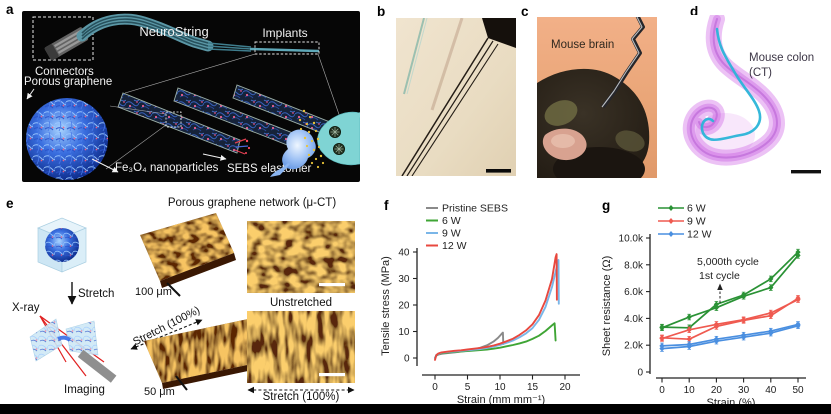  What do you see at coordinates (284, 33) in the screenshot?
I see `implants-label: Implants` at bounding box center [284, 33].